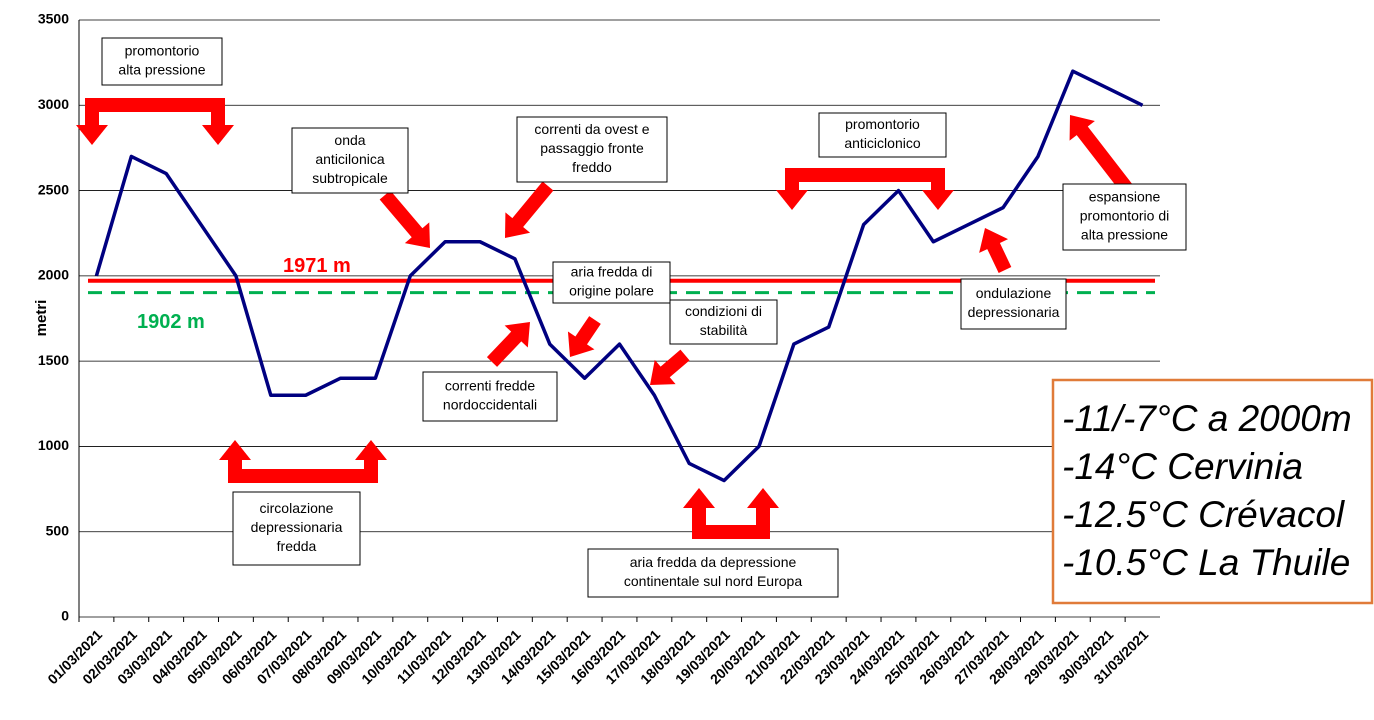 The height and width of the screenshot is (720, 1374). Describe the element at coordinates (317, 266) in the screenshot. I see `reference-label: 1971 m` at that location.